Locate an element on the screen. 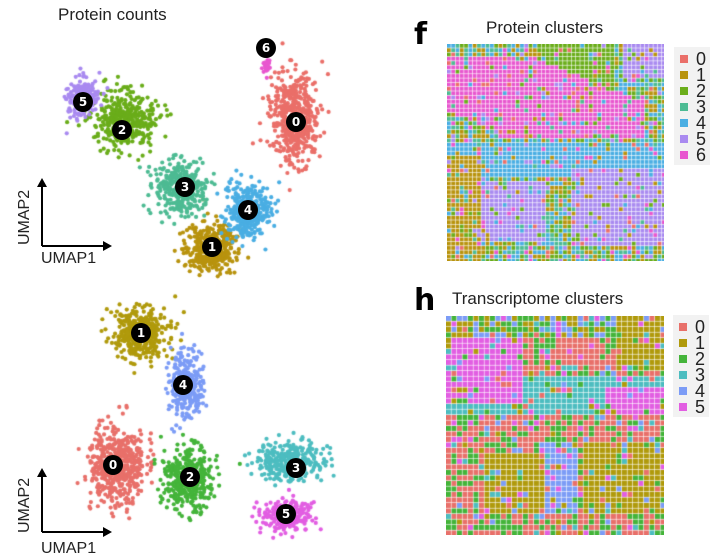 The image size is (720, 560). cluster-label-4: 4 is located at coordinates (183, 385).